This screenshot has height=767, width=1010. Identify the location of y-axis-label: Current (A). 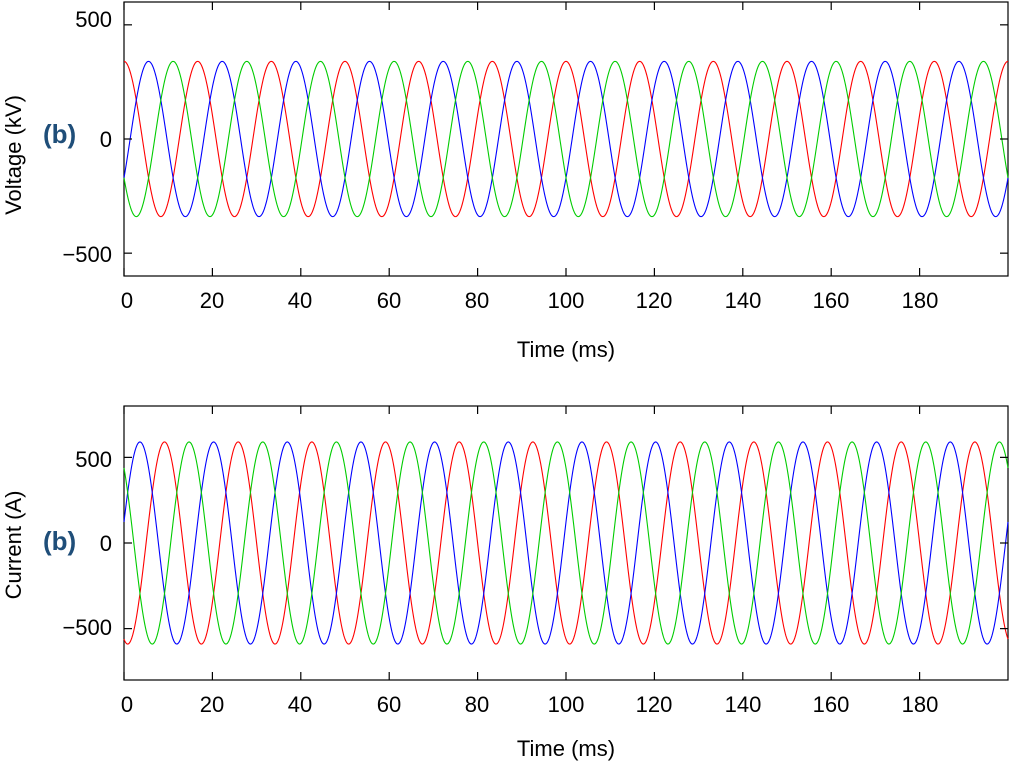
(13, 545).